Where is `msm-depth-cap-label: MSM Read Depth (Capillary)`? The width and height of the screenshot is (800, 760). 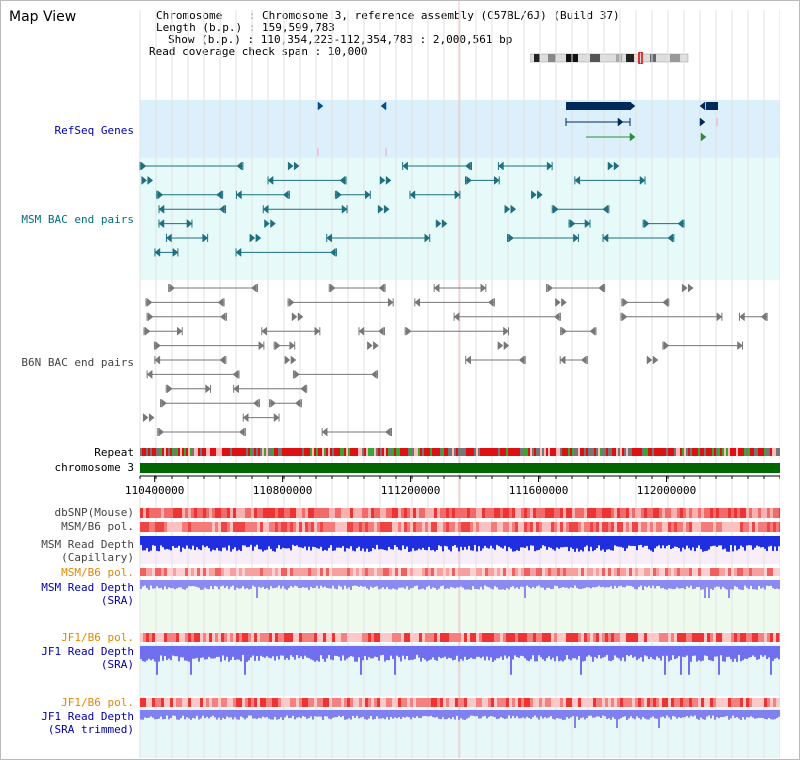
msm-depth-cap-label: MSM Read Depth (Capillary) is located at coordinates (87, 551).